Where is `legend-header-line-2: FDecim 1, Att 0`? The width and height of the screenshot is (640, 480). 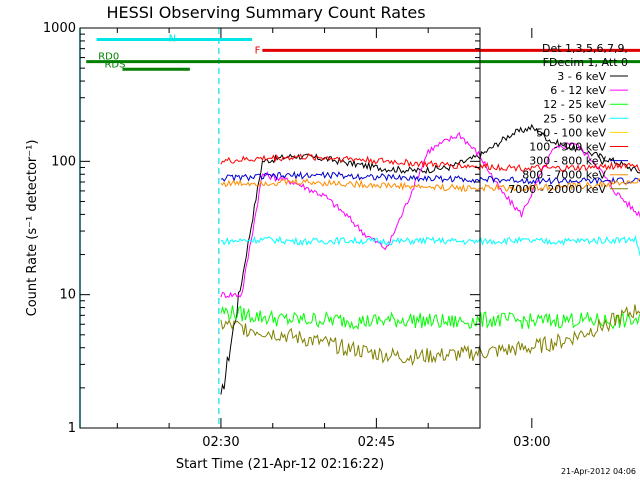 legend-header-line-2: FDecim 1, Att 0 is located at coordinates (585, 62).